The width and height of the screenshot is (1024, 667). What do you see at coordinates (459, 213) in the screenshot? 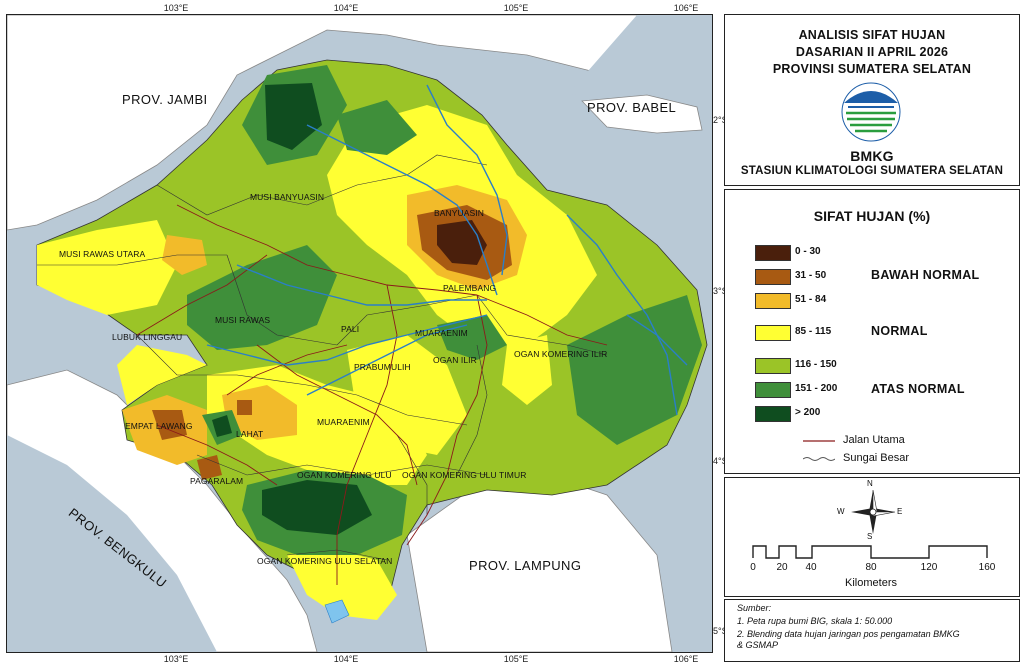
I see `label-banyuasin: BANYUASIN` at bounding box center [459, 213].